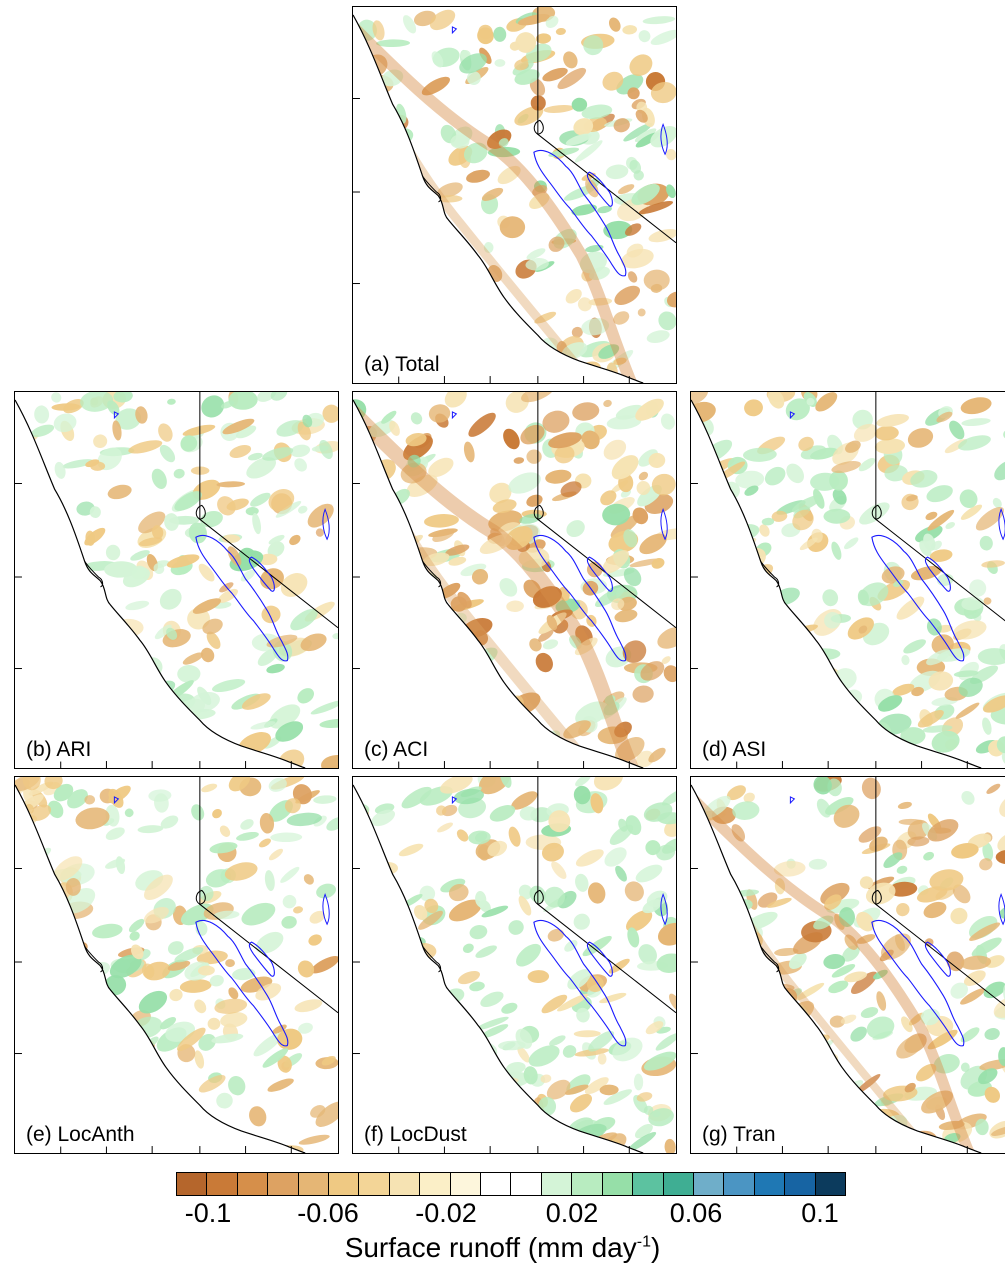  What do you see at coordinates (820, 1213) in the screenshot?
I see `colorbar-tick-label: 0.1` at bounding box center [820, 1213].